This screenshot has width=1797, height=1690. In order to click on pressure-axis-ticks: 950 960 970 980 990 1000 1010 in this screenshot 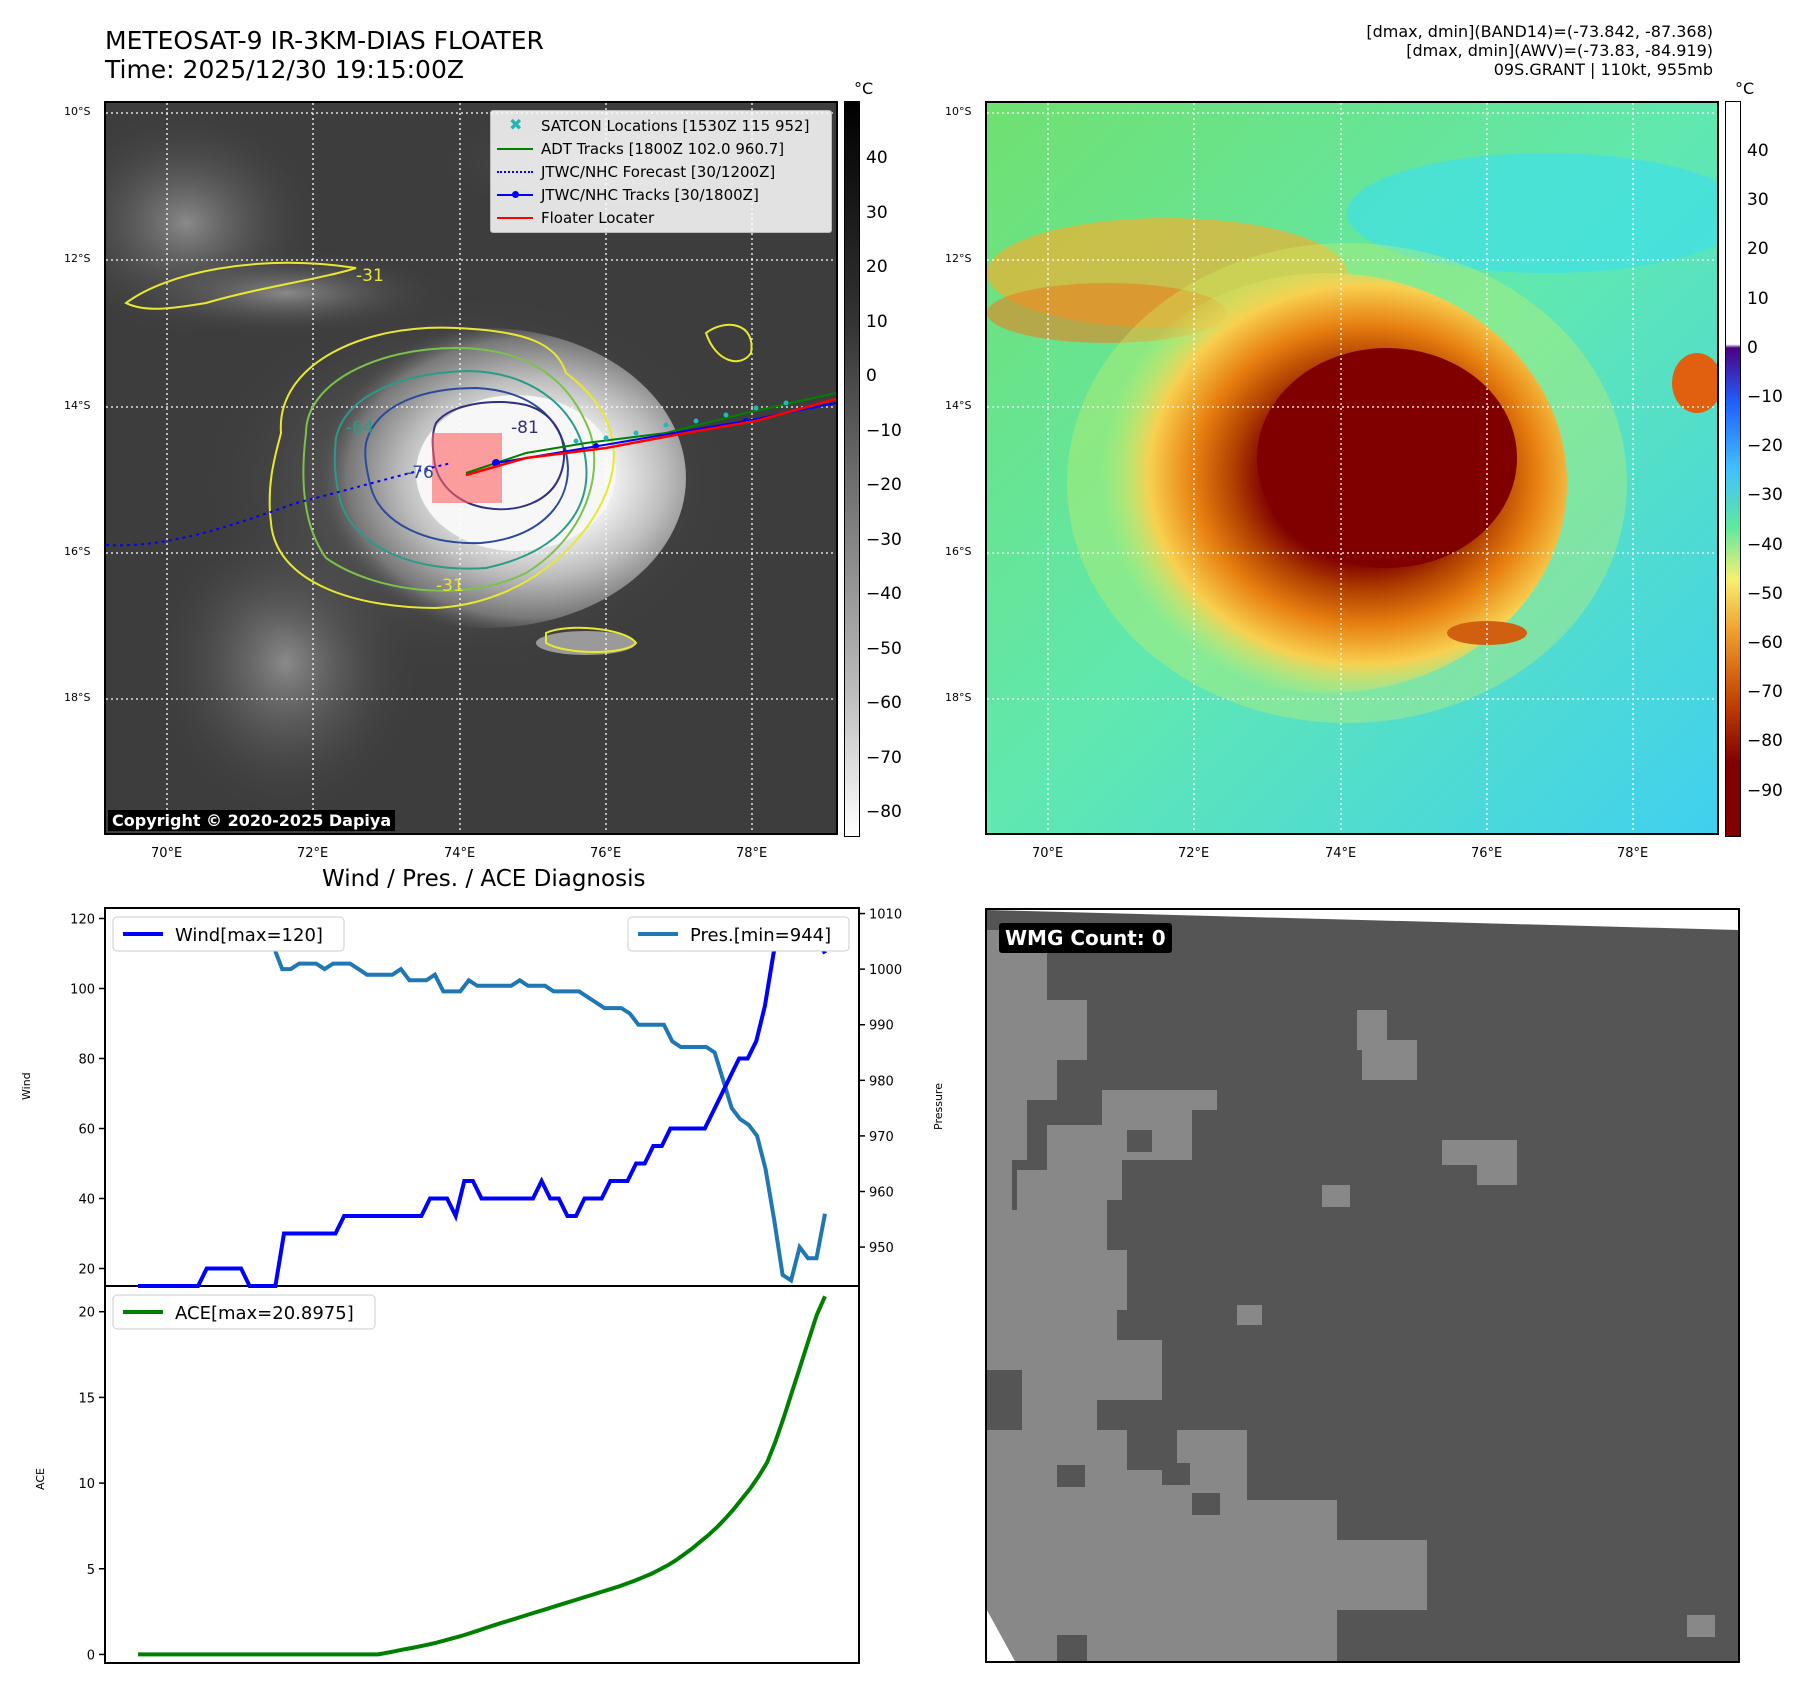, I will do `click(880, 1082)`.